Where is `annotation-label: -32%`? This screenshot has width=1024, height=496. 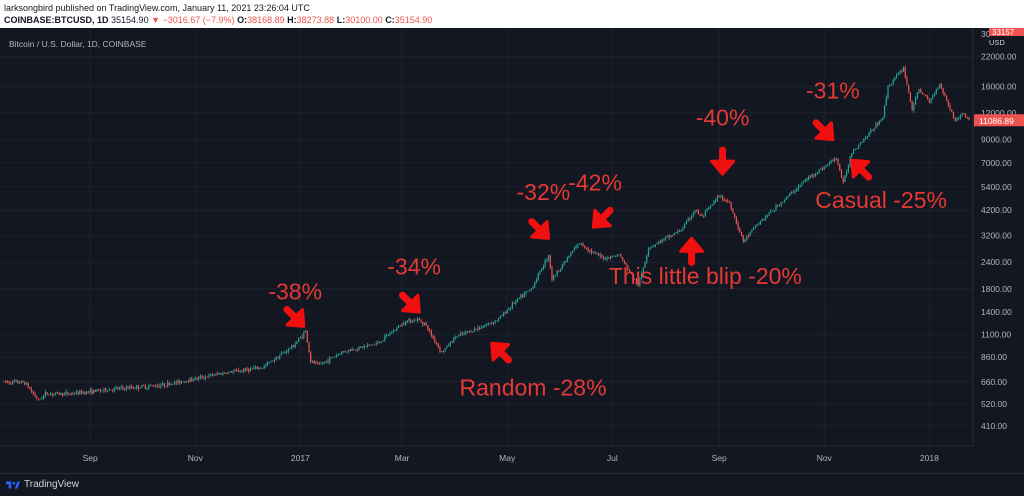 annotation-label: -32% is located at coordinates (544, 192).